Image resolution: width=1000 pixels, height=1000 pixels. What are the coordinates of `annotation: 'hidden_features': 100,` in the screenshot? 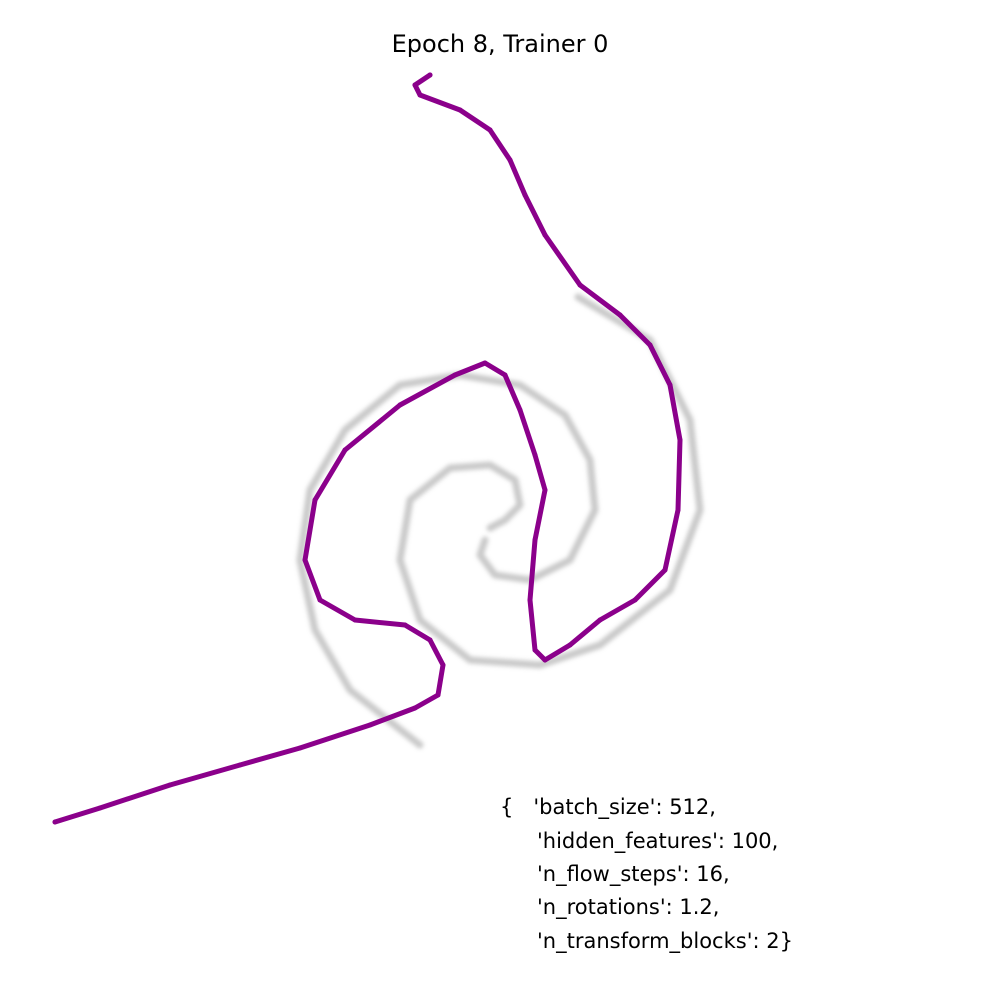 It's located at (657, 841).